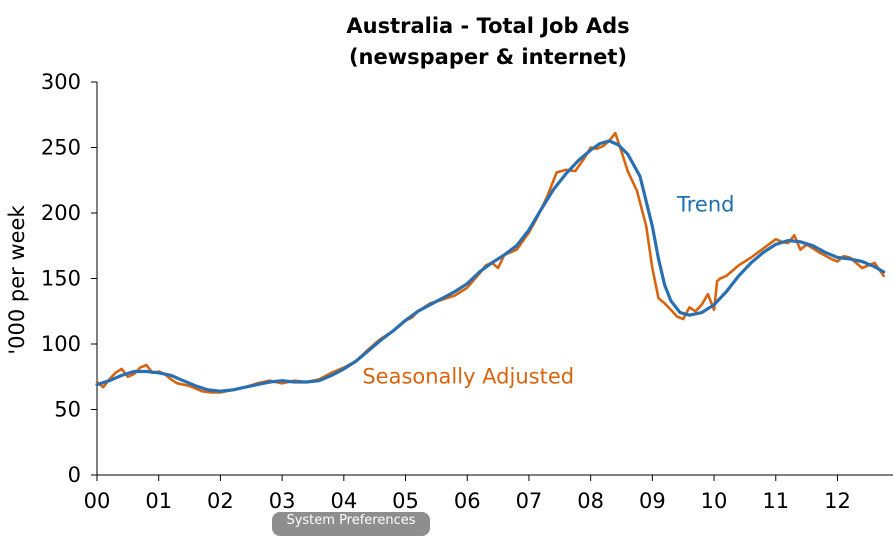  Describe the element at coordinates (282, 501) in the screenshot. I see `x-tick-label: 03` at that location.